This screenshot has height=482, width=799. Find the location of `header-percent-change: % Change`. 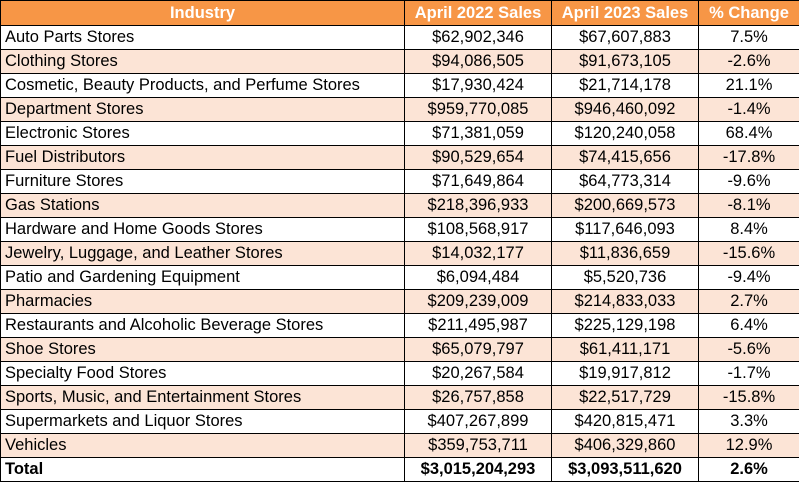

header-percent-change: % Change is located at coordinates (749, 13).